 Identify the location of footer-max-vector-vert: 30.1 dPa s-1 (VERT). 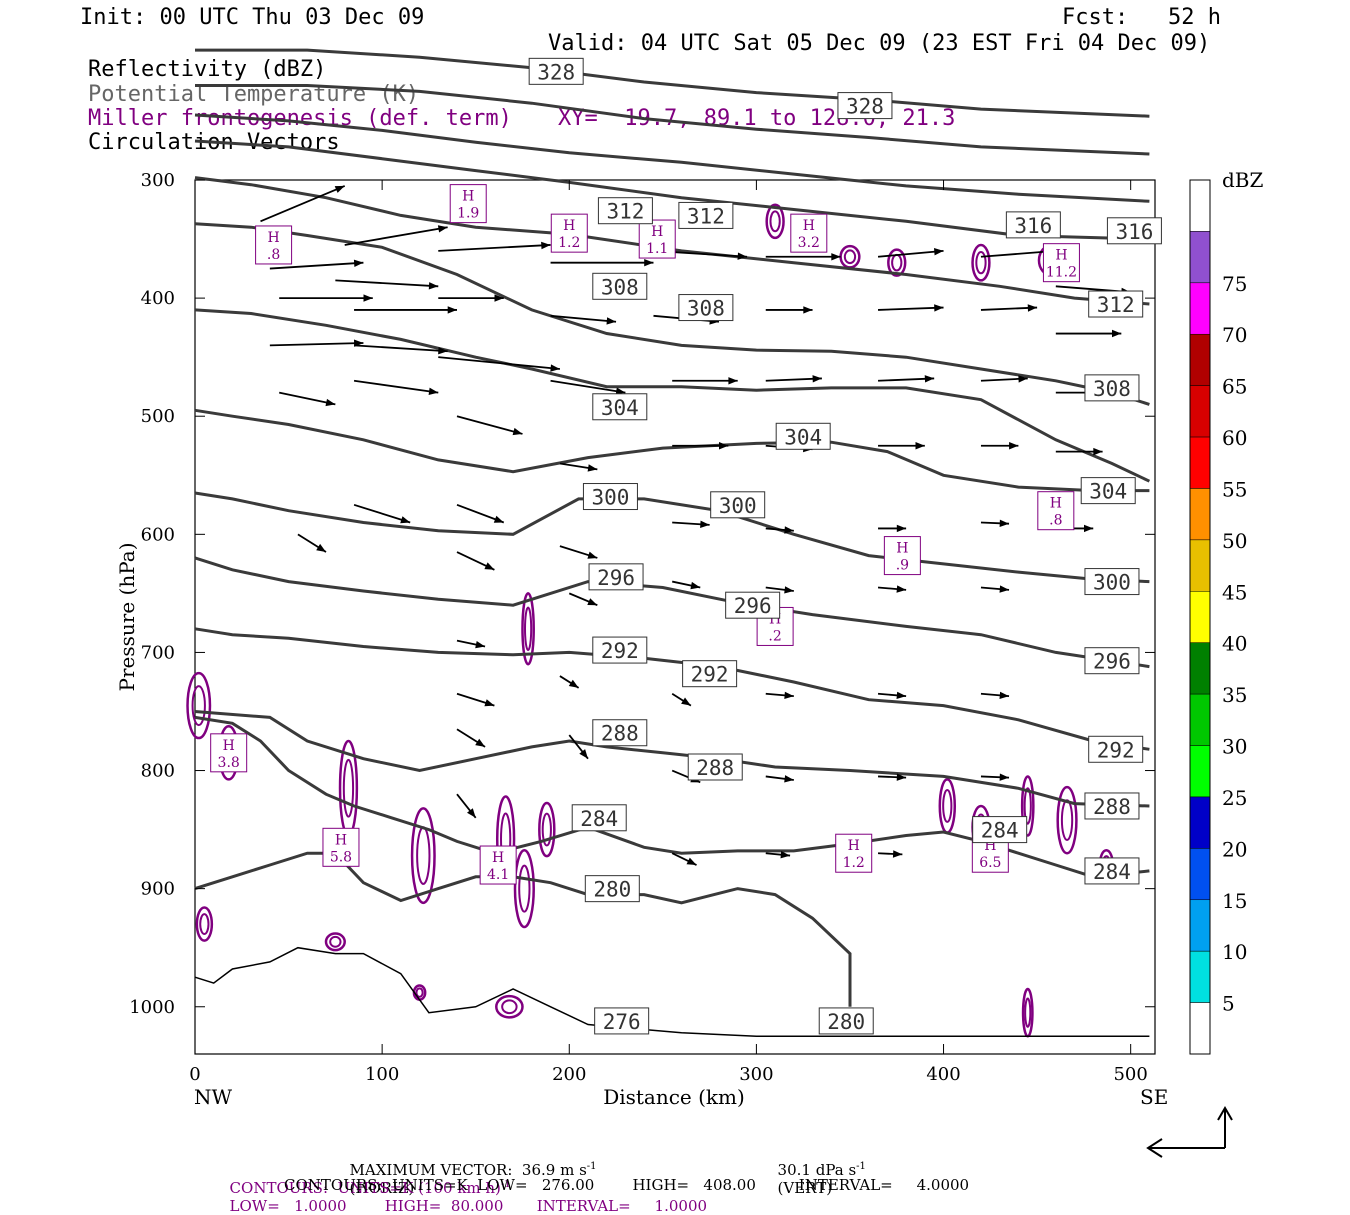
(821, 1179).